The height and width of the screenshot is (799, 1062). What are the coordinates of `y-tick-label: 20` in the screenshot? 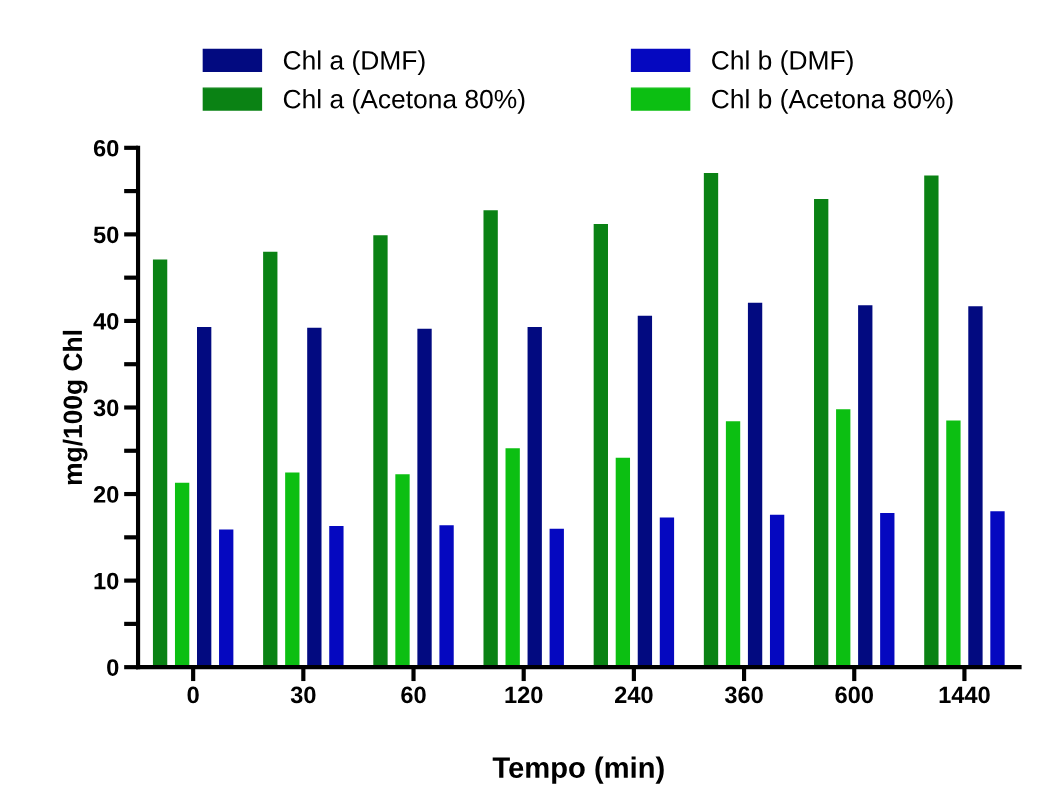 It's located at (106, 494).